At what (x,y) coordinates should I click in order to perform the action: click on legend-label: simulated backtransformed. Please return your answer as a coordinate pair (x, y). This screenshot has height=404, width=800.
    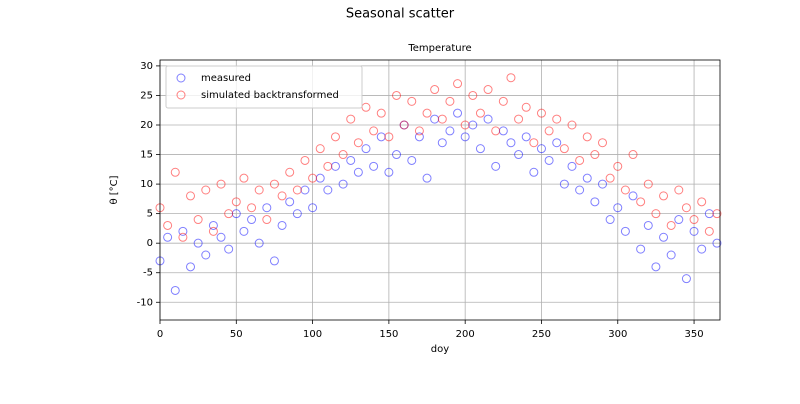
    Looking at the image, I should click on (270, 95).